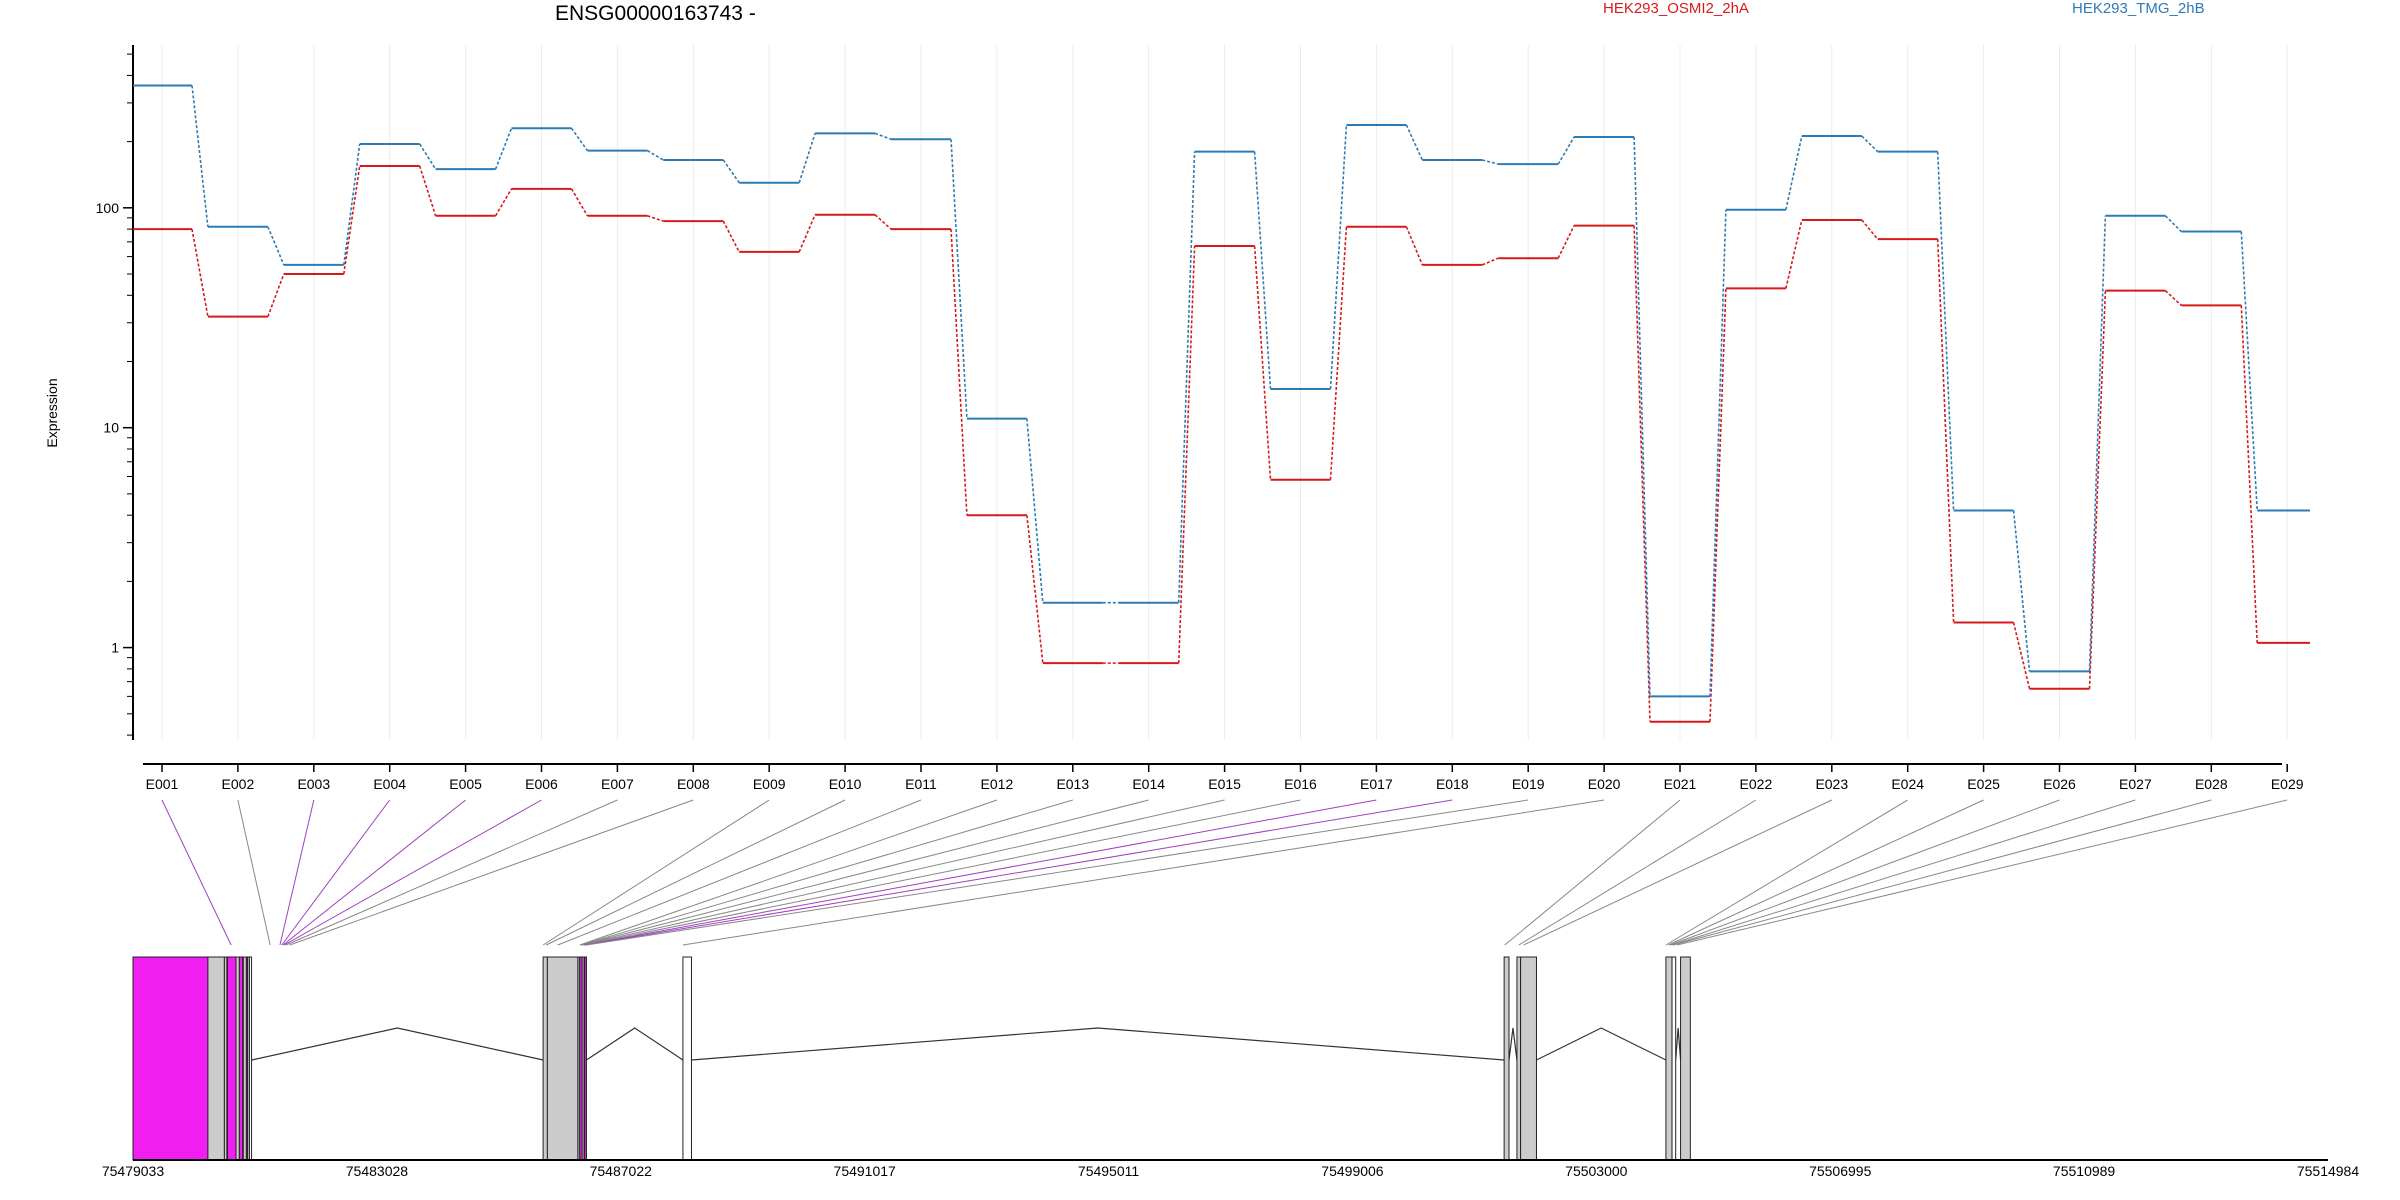 Image resolution: width=2400 pixels, height=1200 pixels. I want to click on exon-link-e006, so click(412, 872).